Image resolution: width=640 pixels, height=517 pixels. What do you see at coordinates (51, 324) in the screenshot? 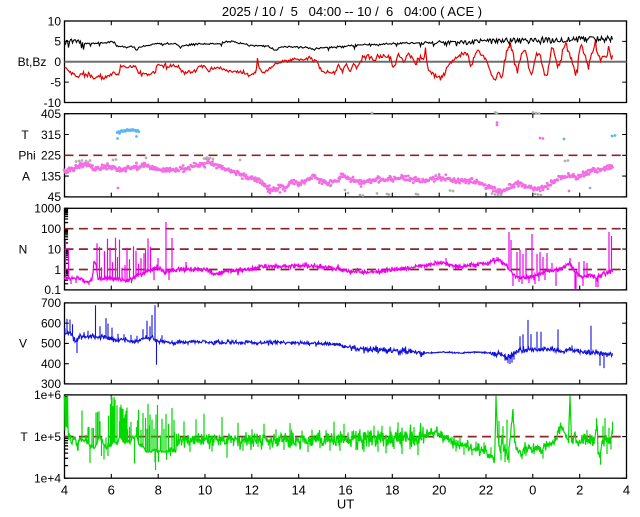
I see `svg-text: 600` at bounding box center [51, 324].